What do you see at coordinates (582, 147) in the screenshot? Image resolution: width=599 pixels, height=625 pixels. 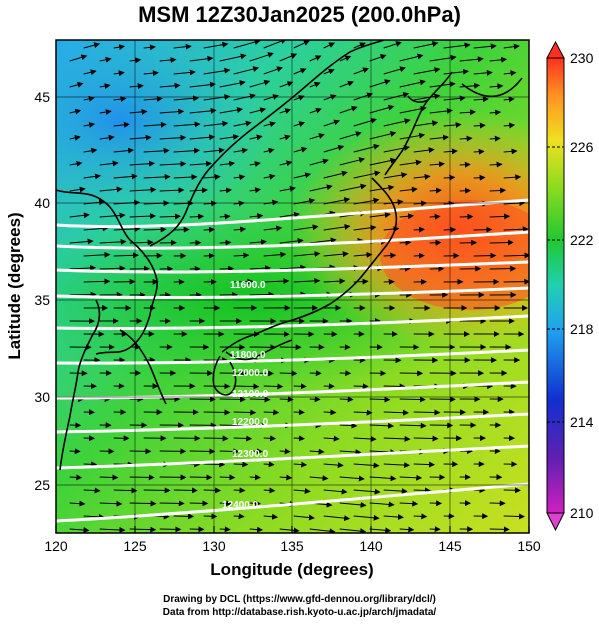 I see `colorbar-label: 226` at bounding box center [582, 147].